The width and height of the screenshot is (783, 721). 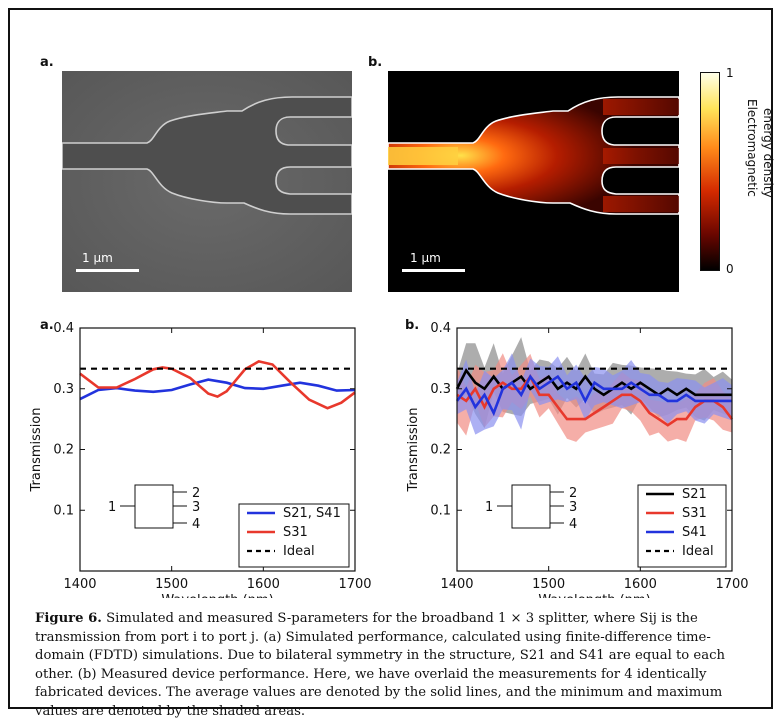 I want to click on legend-entry: S21, so click(x=694, y=494).